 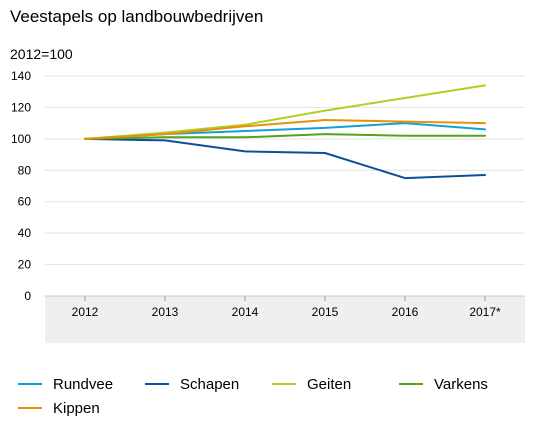 I want to click on x-tick-label: 2015, so click(x=325, y=312).